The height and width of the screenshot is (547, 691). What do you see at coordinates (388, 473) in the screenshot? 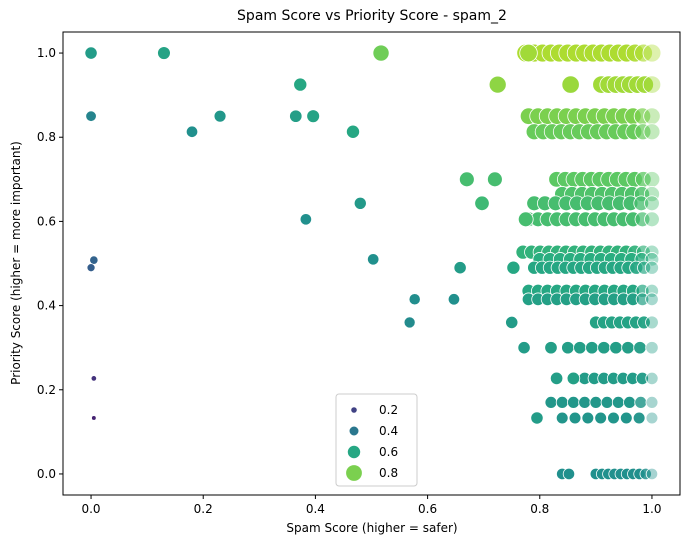
I see `legend-label: 0.8` at bounding box center [388, 473].